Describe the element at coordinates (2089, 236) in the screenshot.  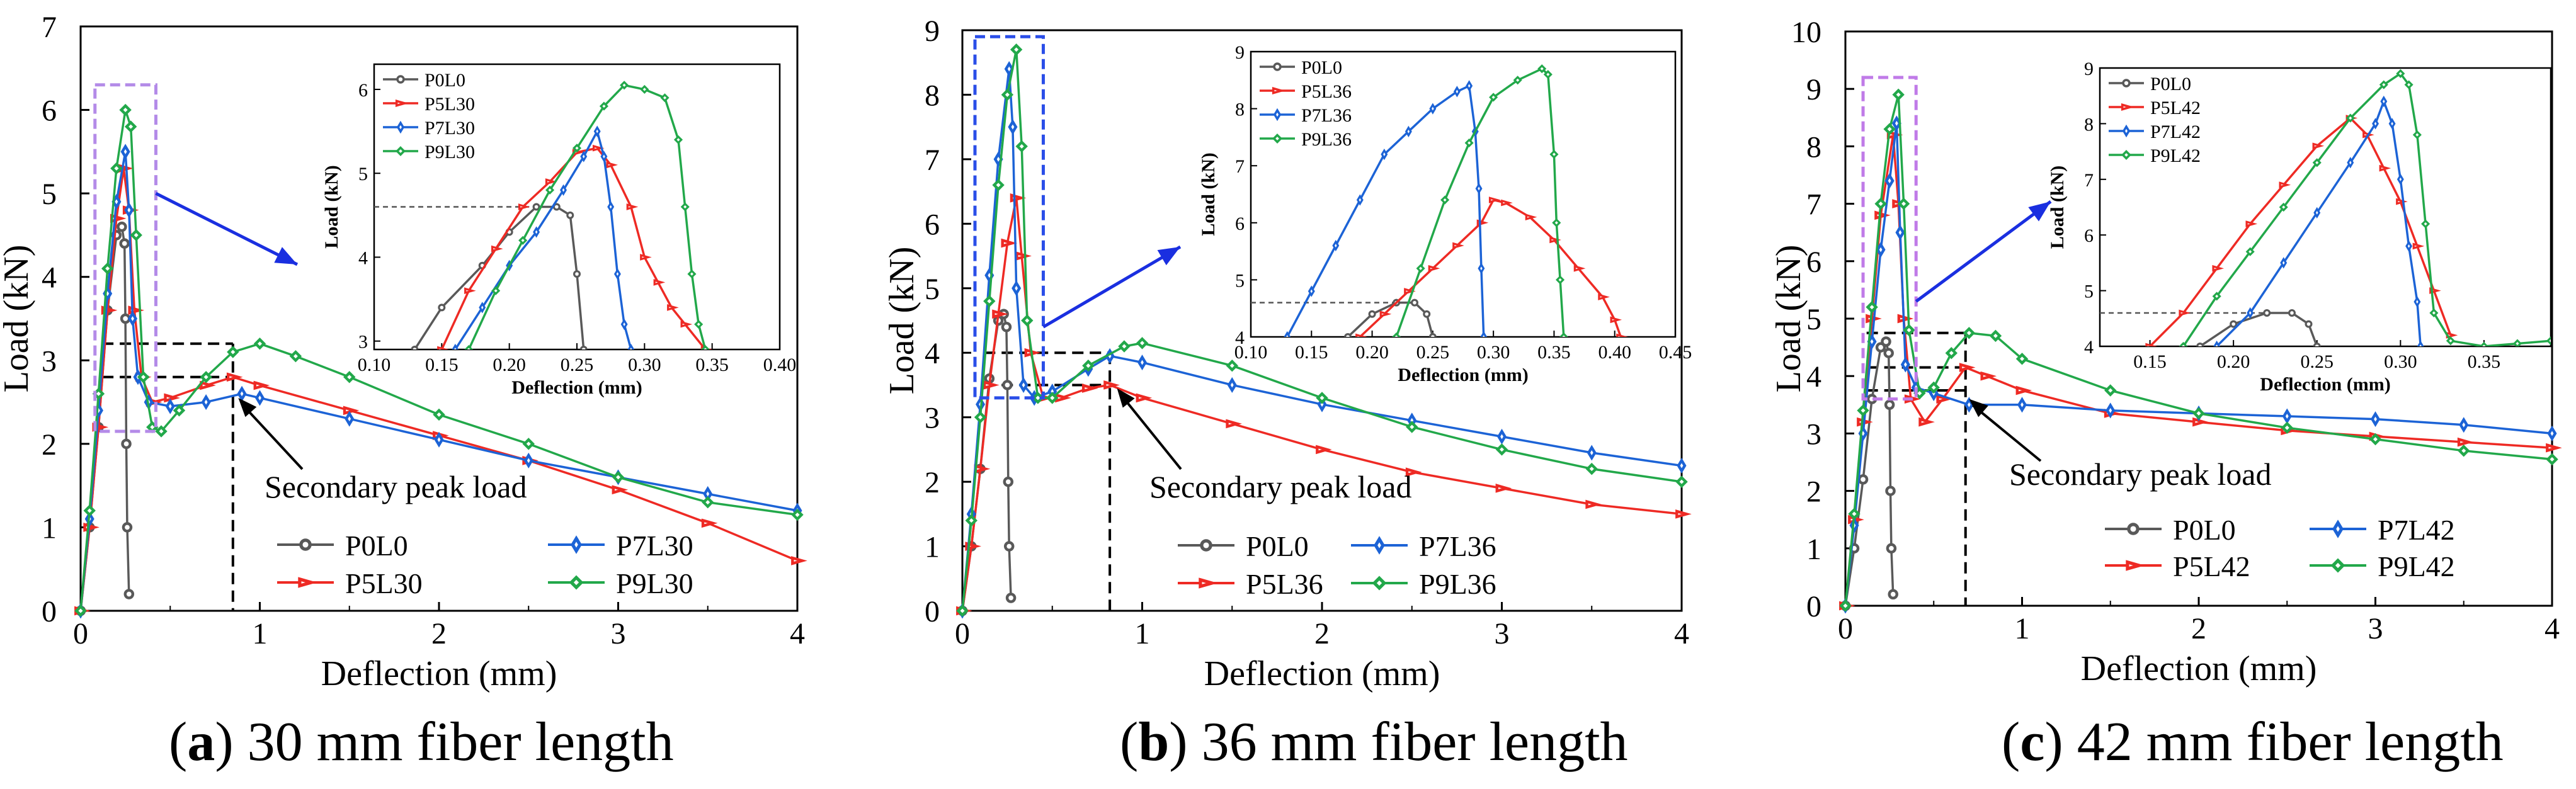
I see `inset-y-tick-label-c-2: 6` at that location.